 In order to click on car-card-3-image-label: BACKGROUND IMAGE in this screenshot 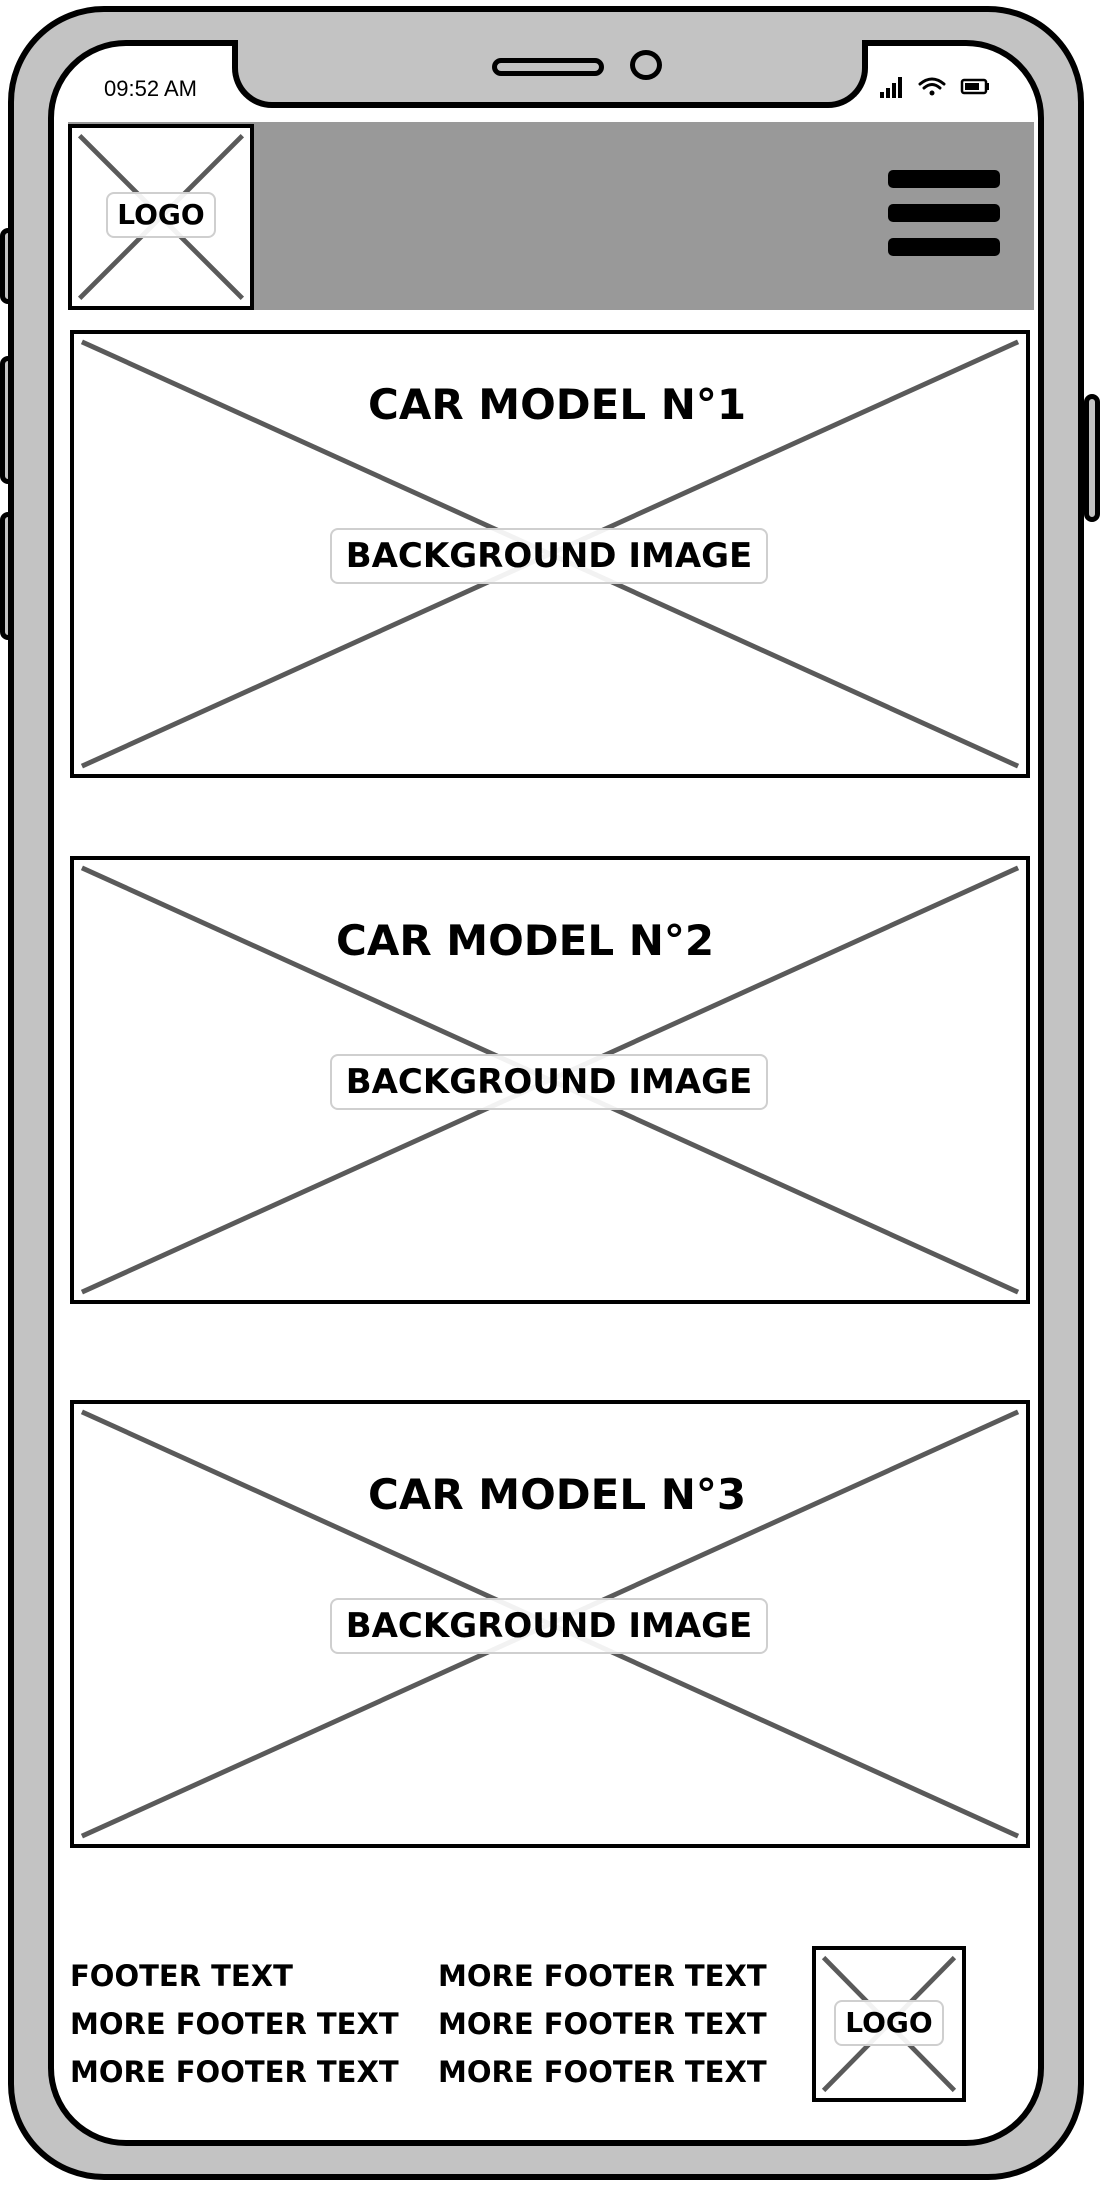, I will do `click(549, 1626)`.